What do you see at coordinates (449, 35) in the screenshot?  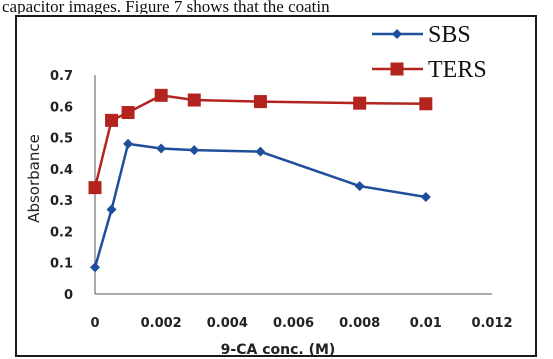 I see `legend-label-sbs: SBS` at bounding box center [449, 35].